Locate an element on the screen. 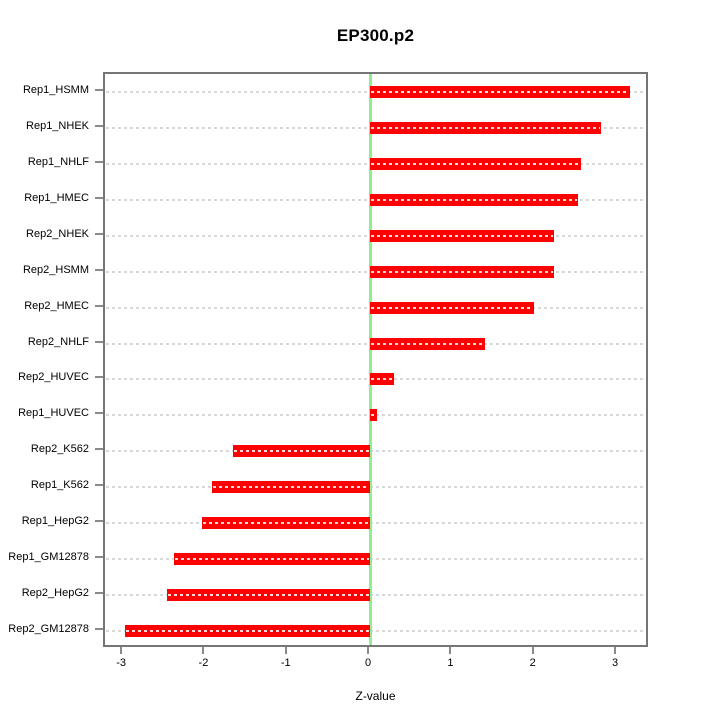 This screenshot has height=720, width=720. y-axis-label: Rep2_HSMM is located at coordinates (55, 269).